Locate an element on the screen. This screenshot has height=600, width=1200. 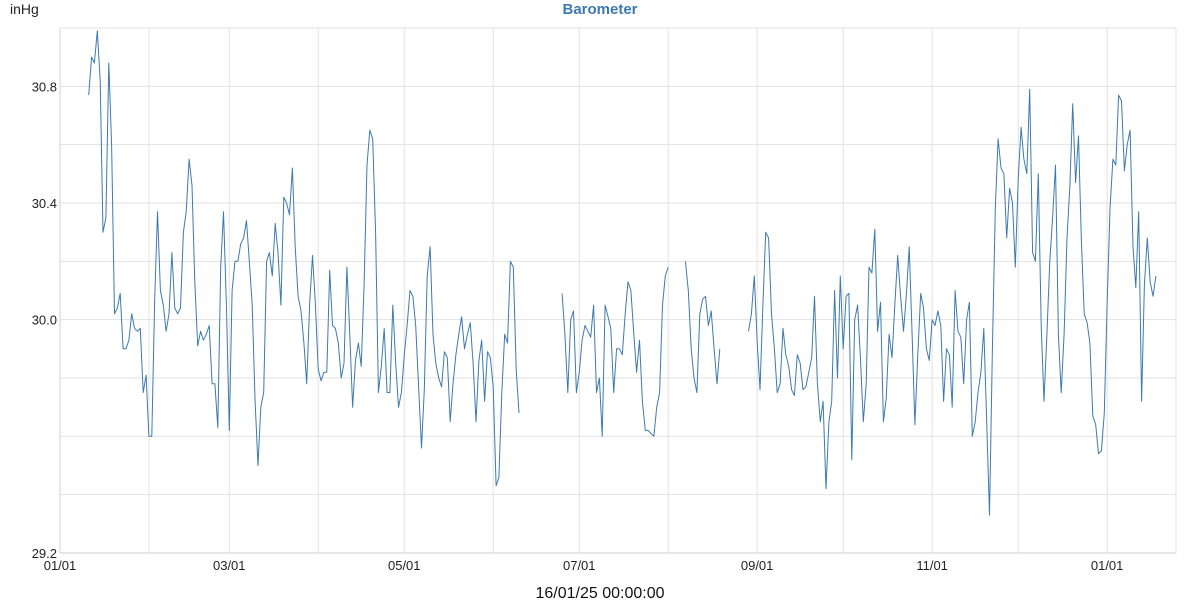
y-tick-label: 30.8 is located at coordinates (44, 86).